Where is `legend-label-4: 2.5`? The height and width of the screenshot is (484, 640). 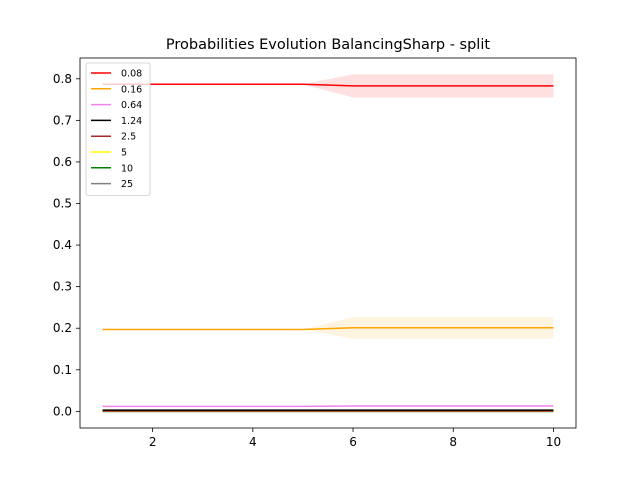
legend-label-4: 2.5 is located at coordinates (128, 137).